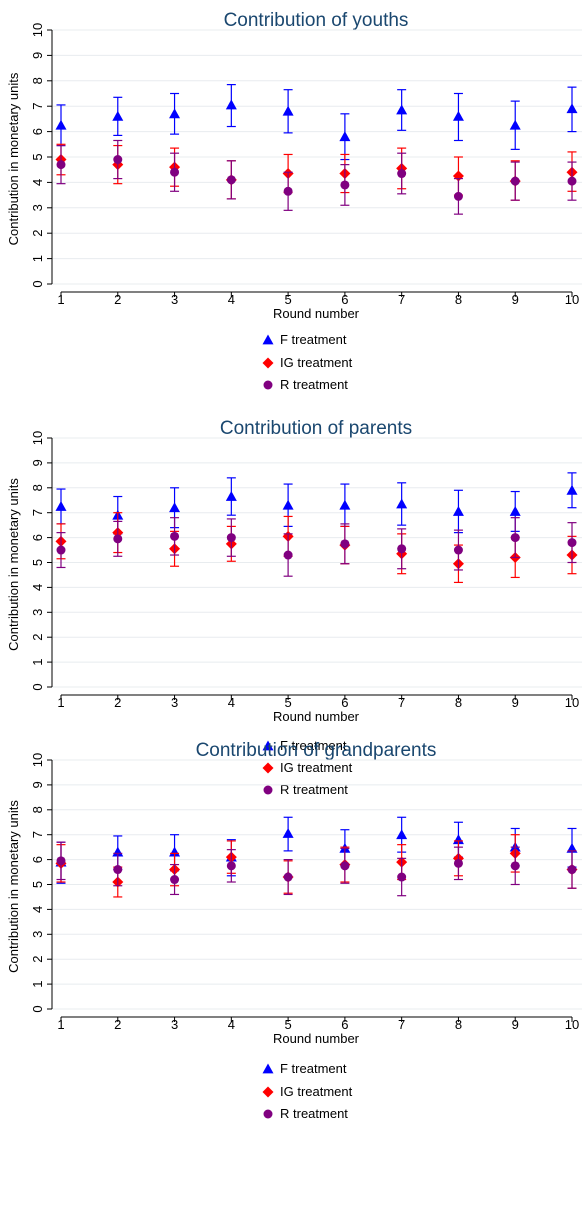  What do you see at coordinates (174, 299) in the screenshot?
I see `x-tick-label: 3` at bounding box center [174, 299].